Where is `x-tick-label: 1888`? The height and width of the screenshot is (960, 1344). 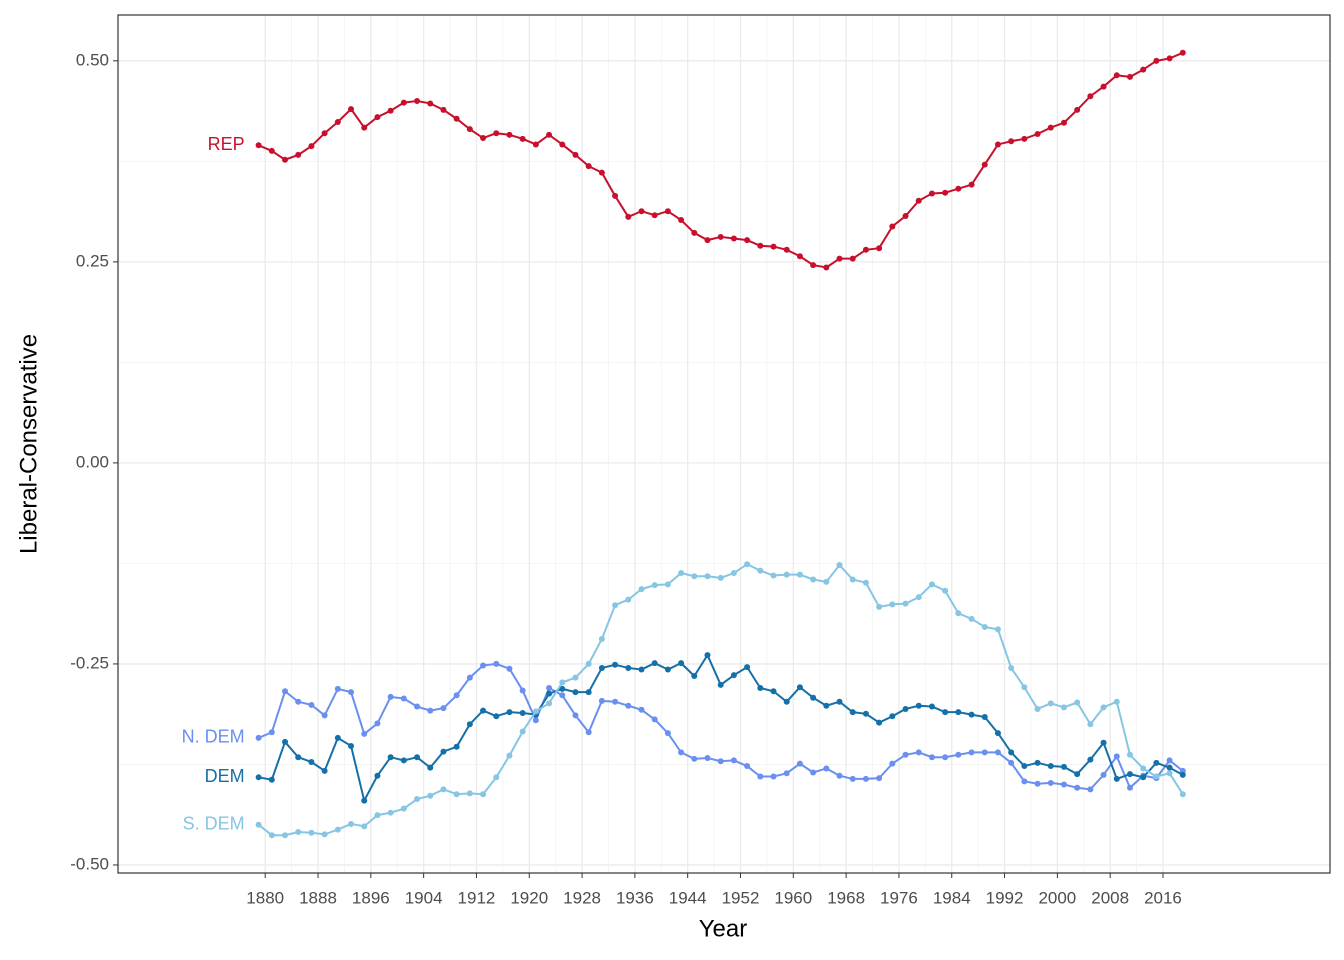
x-tick-label: 1888 is located at coordinates (318, 897).